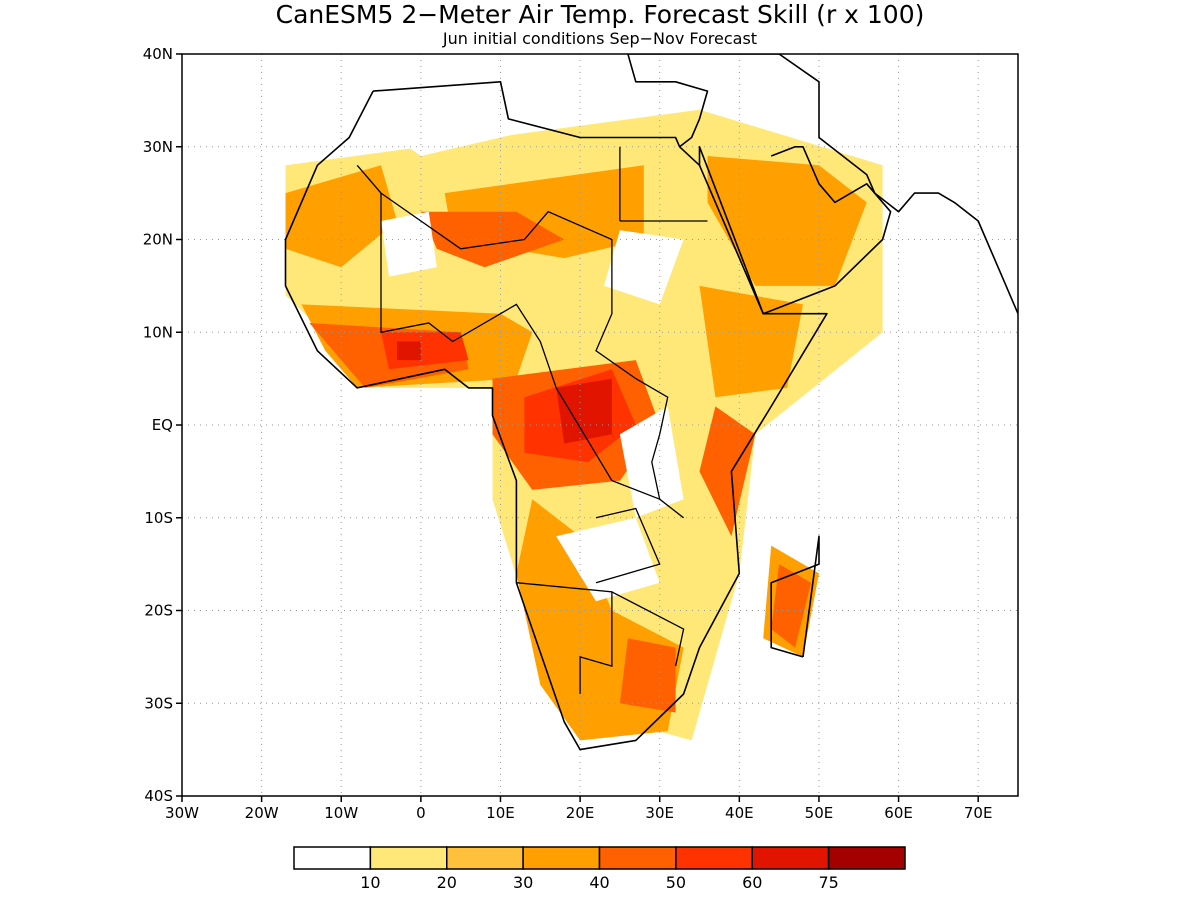 The image size is (1200, 900). What do you see at coordinates (158, 703) in the screenshot?
I see `lat-tick-label: 30S` at bounding box center [158, 703].